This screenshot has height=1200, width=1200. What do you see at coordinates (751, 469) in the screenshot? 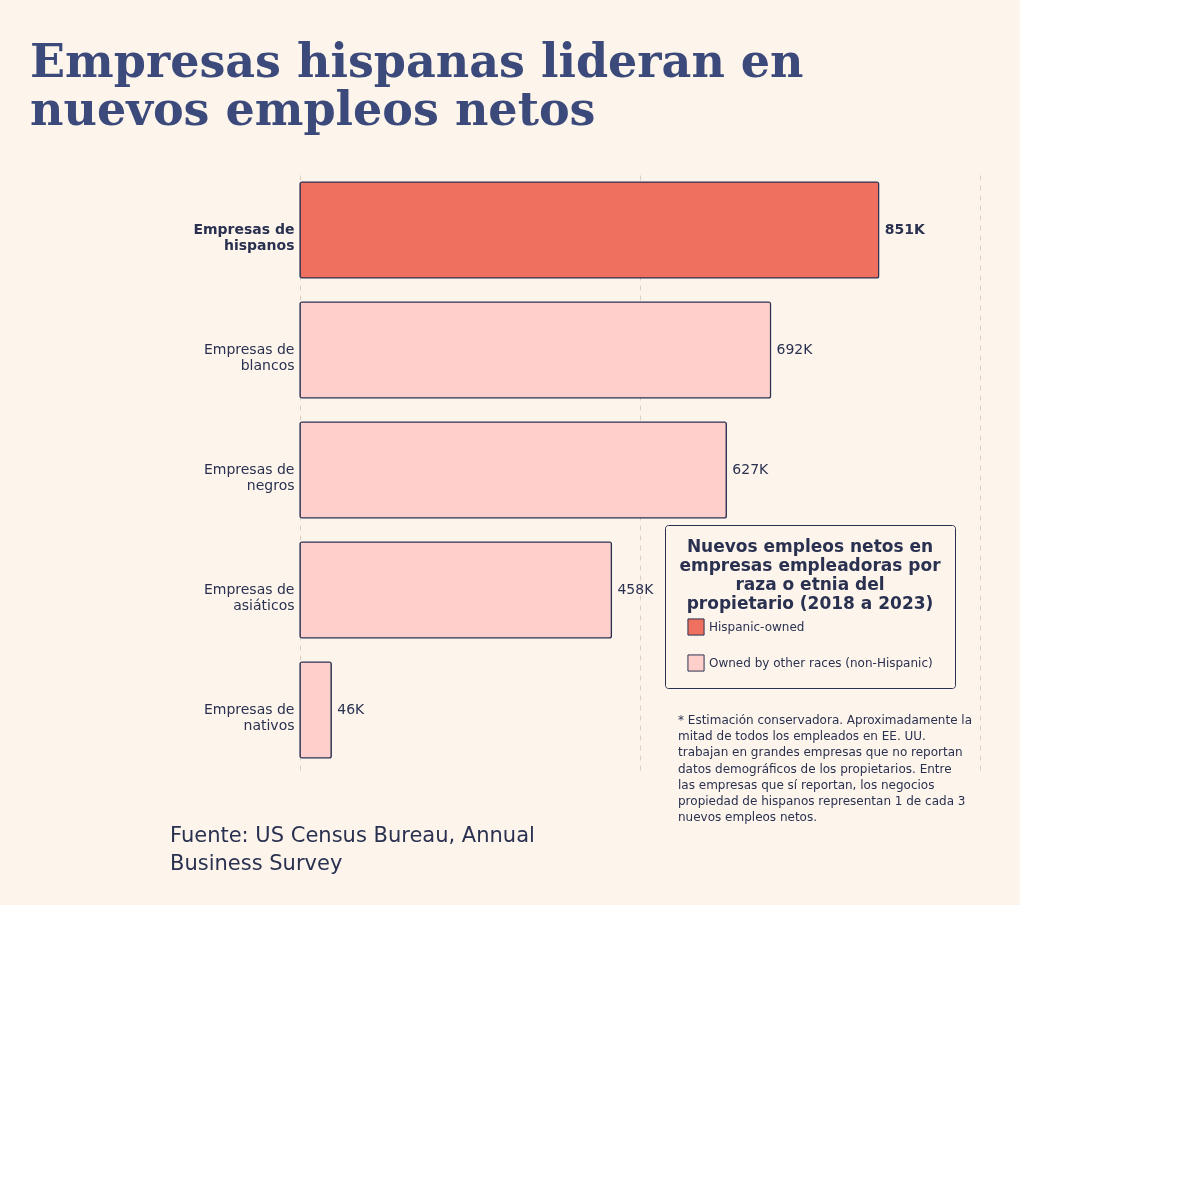
I see `data-label: 627K` at bounding box center [751, 469].